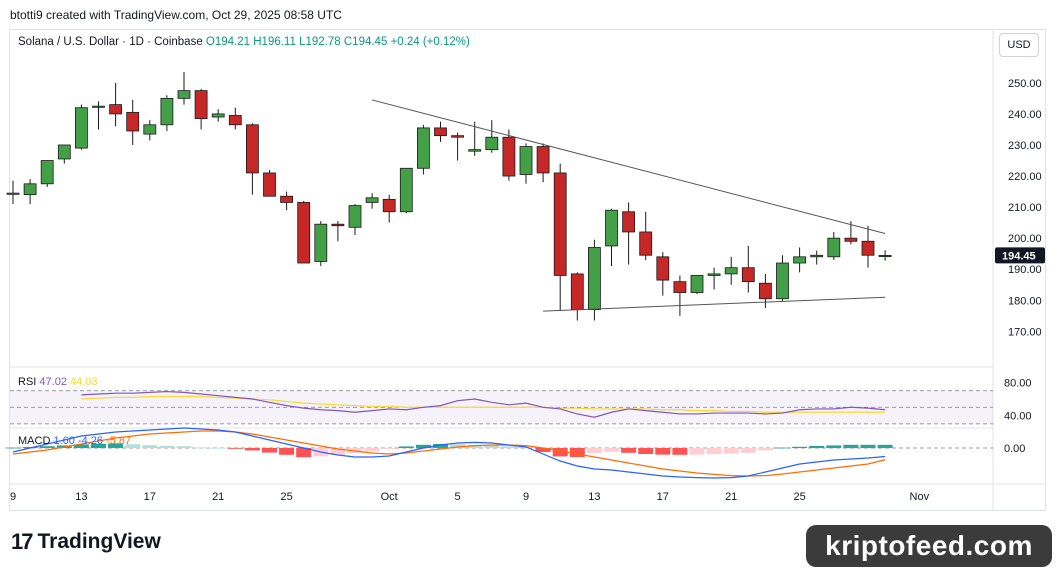 The image size is (1057, 571). I want to click on trendline, so click(714, 304).